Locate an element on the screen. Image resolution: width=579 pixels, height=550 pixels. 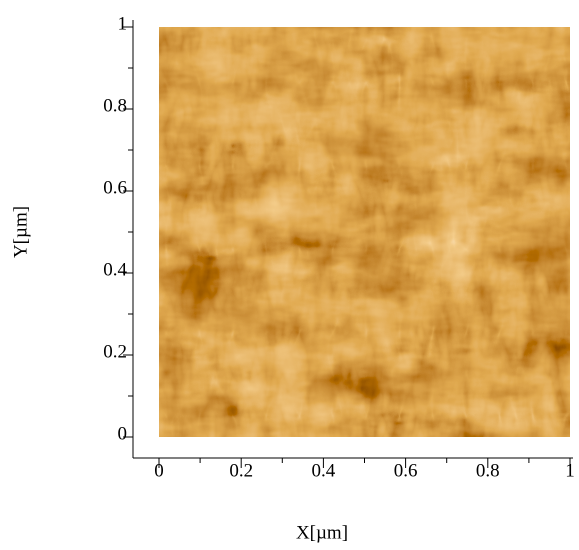
y-axis-title: Y[µm] is located at coordinates (20, 232).